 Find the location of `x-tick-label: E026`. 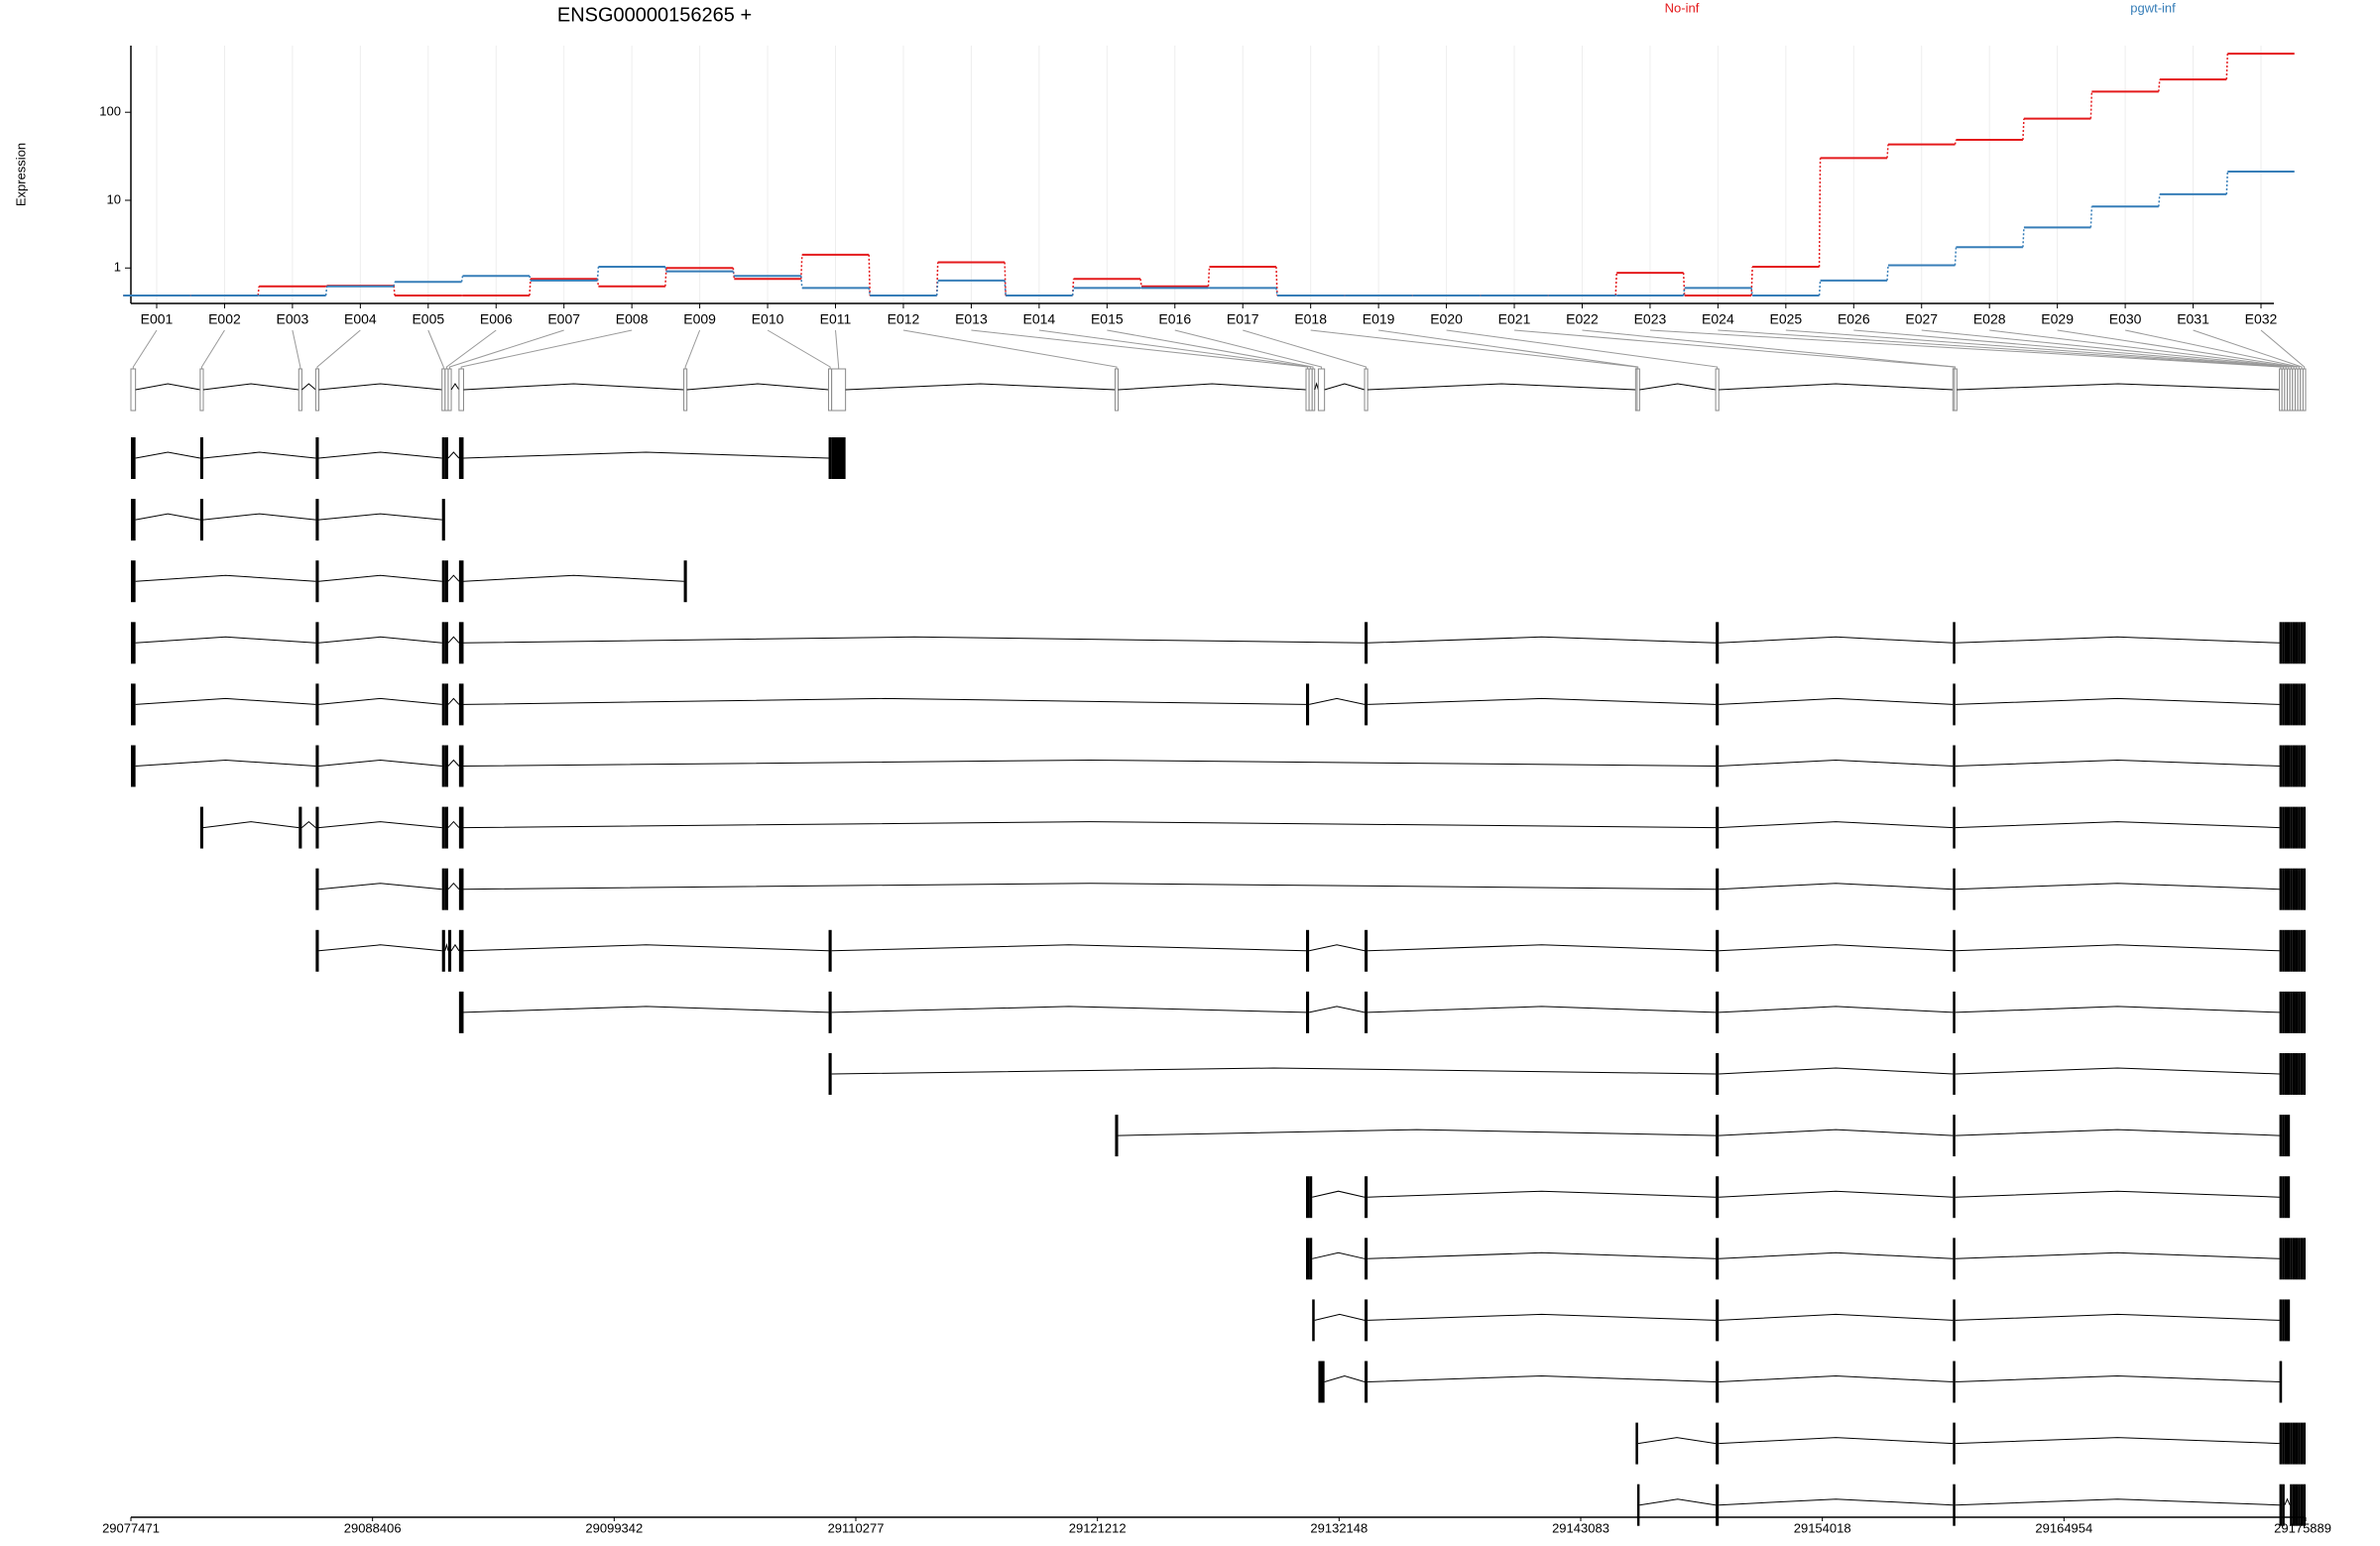

x-tick-label: E026 is located at coordinates (1854, 319).